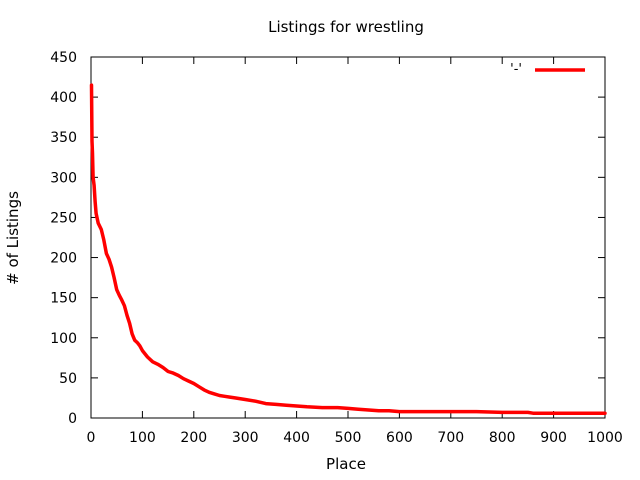  I want to click on y-tick-label: 200, so click(63, 259).